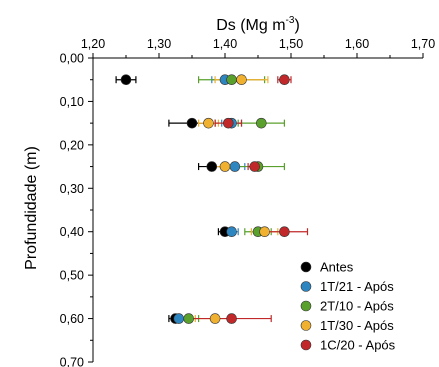  What do you see at coordinates (93, 44) in the screenshot?
I see `x-tick-label: 1,20` at bounding box center [93, 44].